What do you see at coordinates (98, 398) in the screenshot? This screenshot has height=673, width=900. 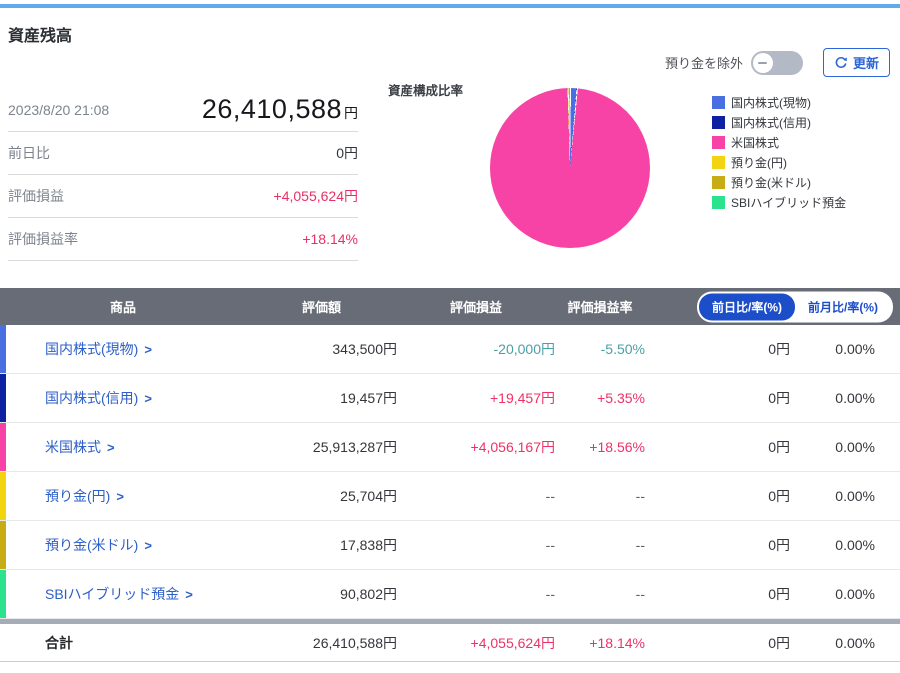 I see `product-link: 国内株式(信用) >` at bounding box center [98, 398].